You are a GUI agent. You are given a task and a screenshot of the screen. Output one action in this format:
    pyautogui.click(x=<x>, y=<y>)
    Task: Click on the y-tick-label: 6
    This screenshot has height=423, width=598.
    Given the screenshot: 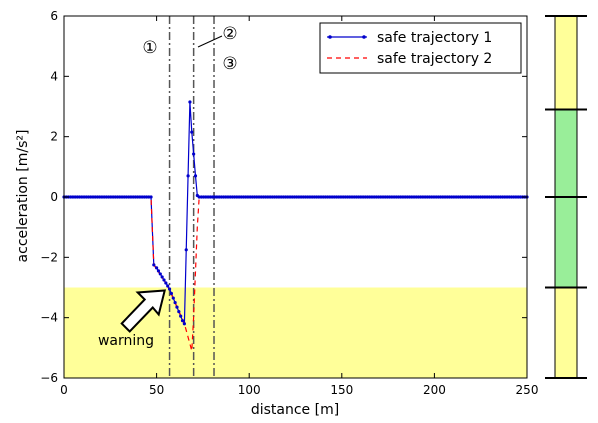 What is the action you would take?
    pyautogui.click(x=54, y=16)
    